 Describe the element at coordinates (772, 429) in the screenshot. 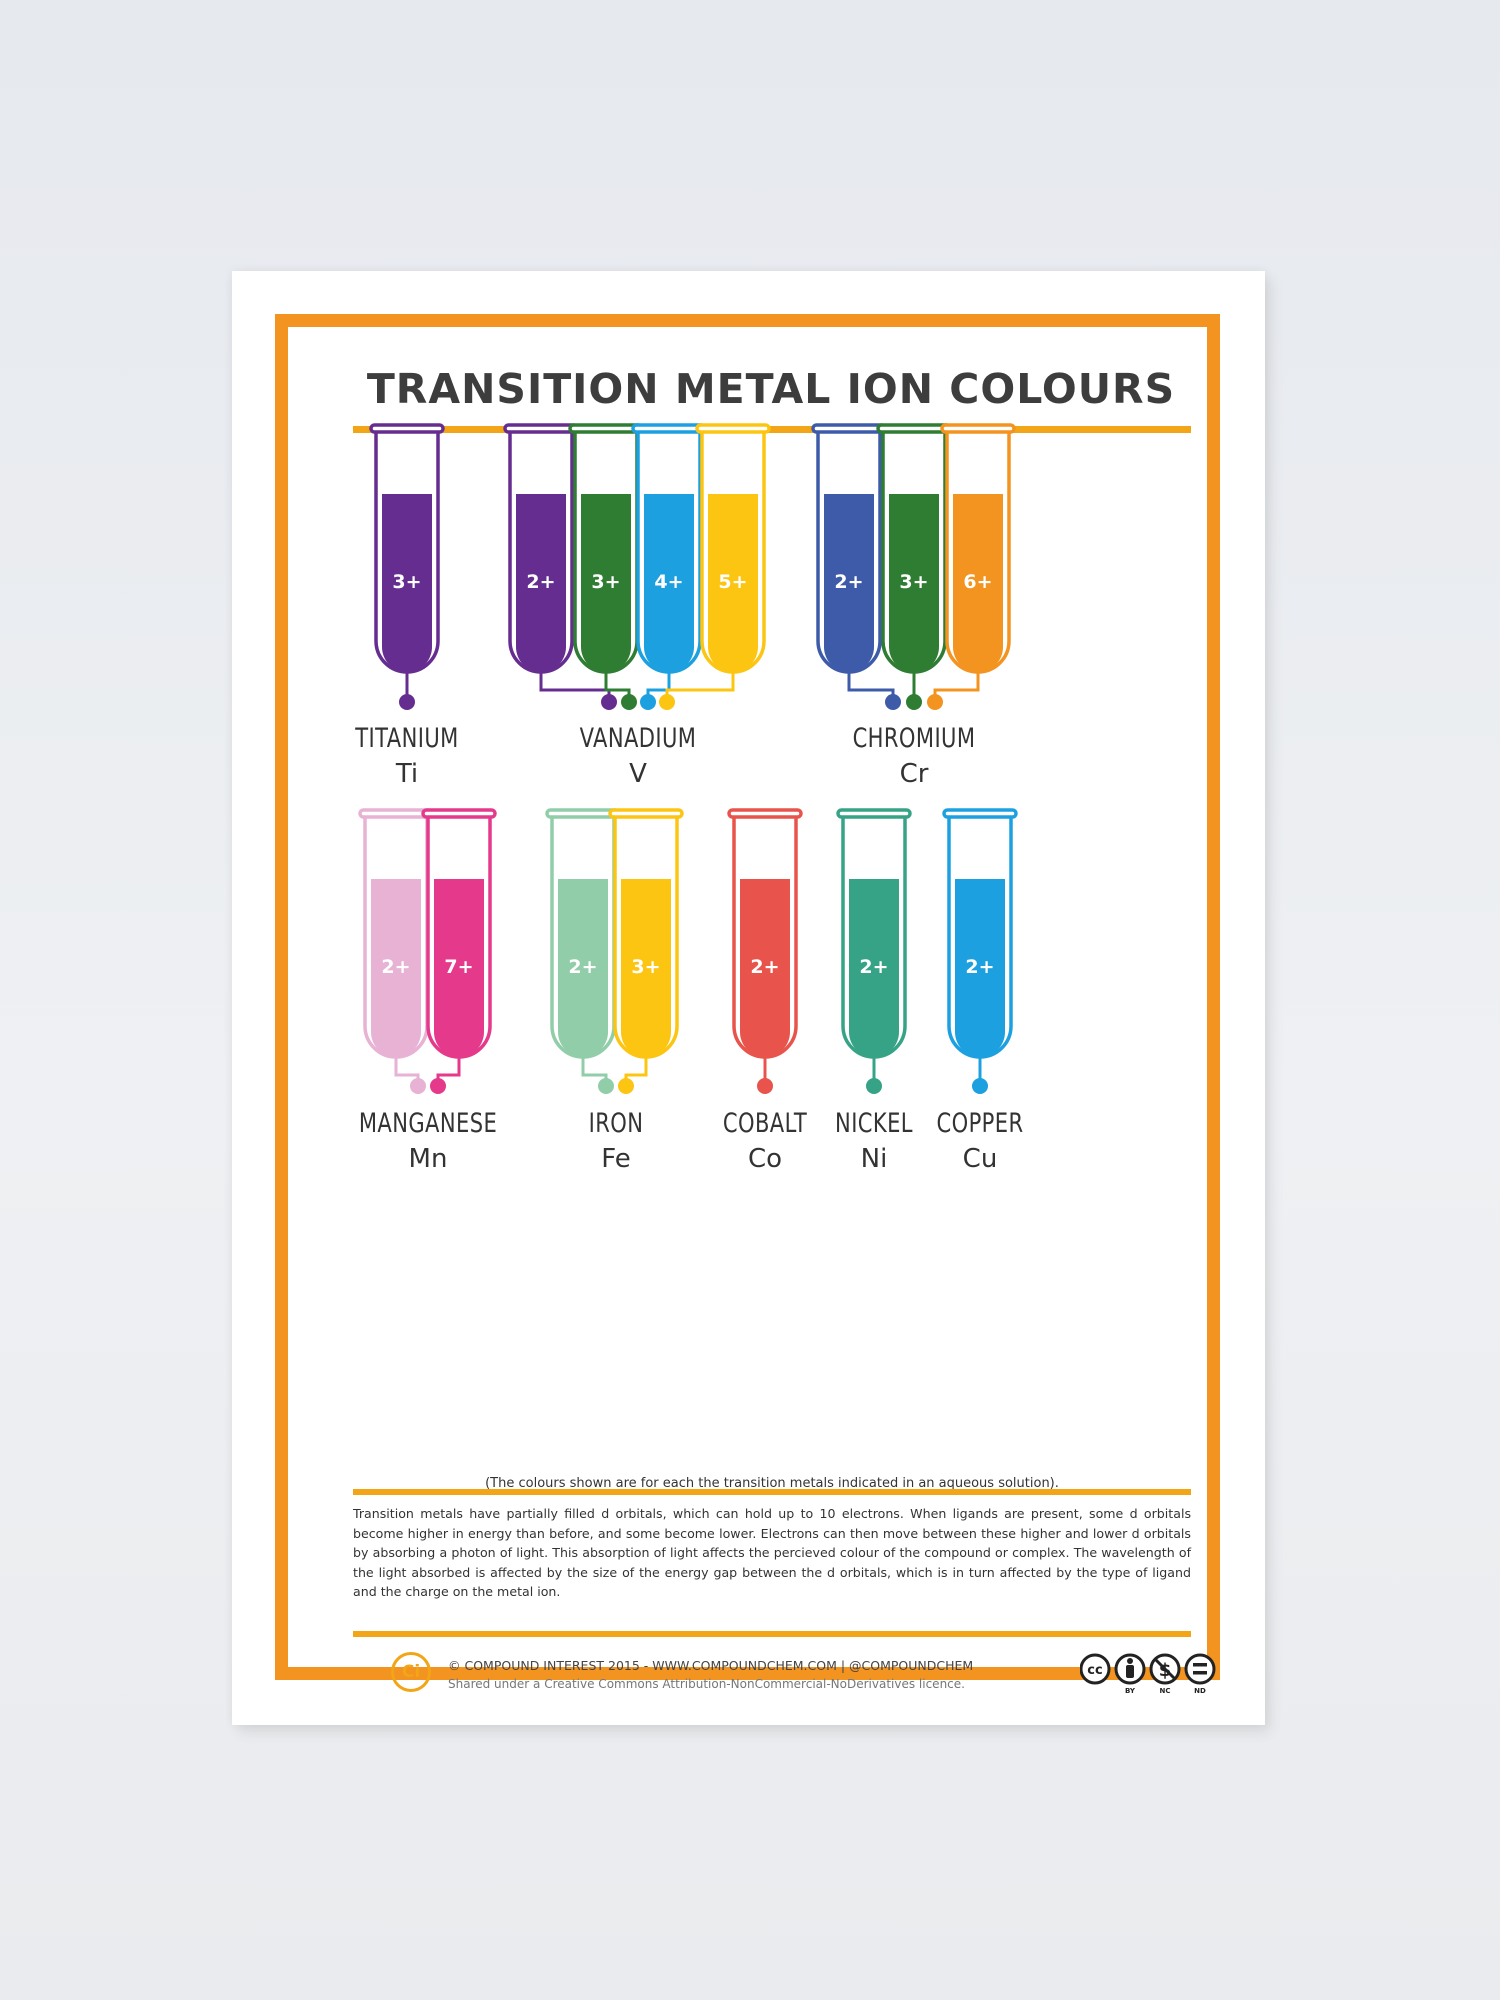

I see `title-underline` at that location.